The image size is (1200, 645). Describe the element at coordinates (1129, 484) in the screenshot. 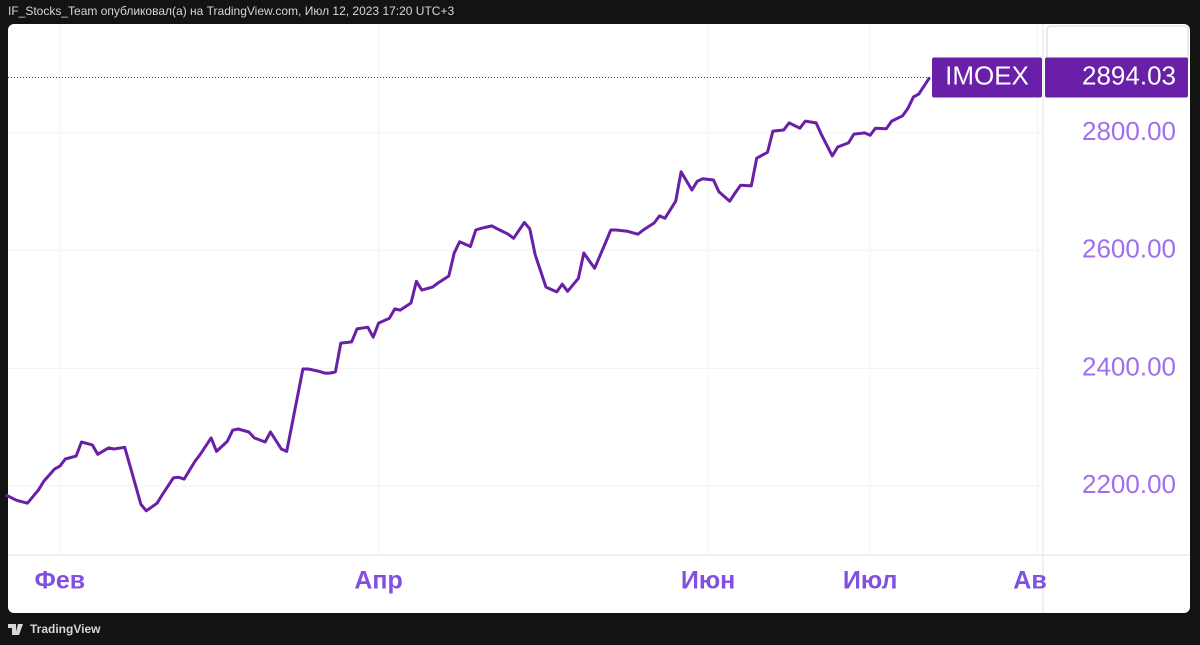

I see `y-tick-label: 2200.00` at that location.